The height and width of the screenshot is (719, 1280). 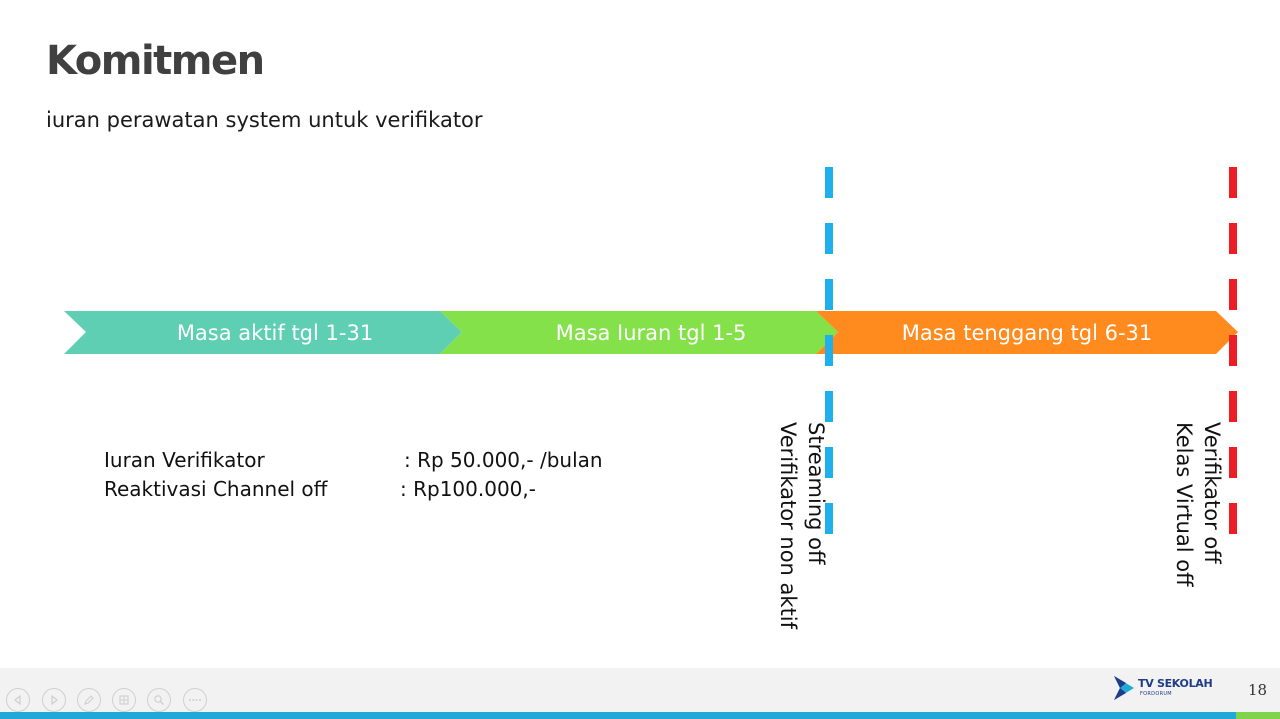 I want to click on logo-text: TV SEKOLAH, so click(x=1175, y=683).